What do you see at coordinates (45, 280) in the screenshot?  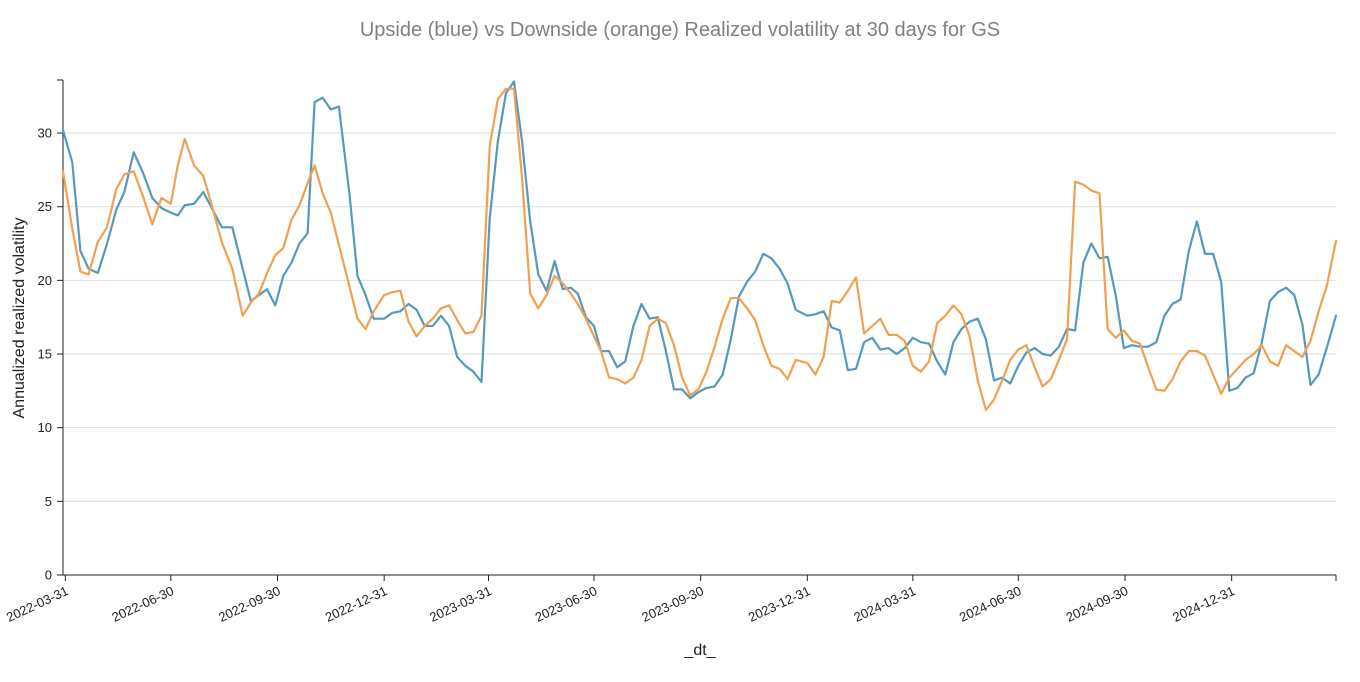 I see `y-tick-label: 20` at bounding box center [45, 280].